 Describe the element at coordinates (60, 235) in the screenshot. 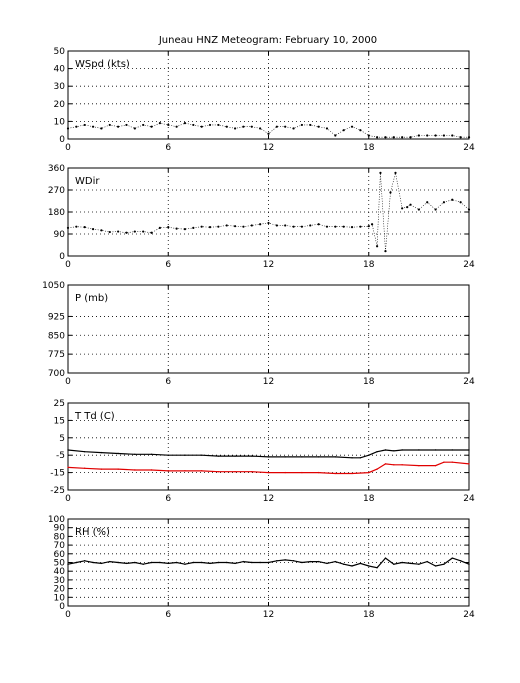

I see `wdir-ytick-label: 90` at that location.